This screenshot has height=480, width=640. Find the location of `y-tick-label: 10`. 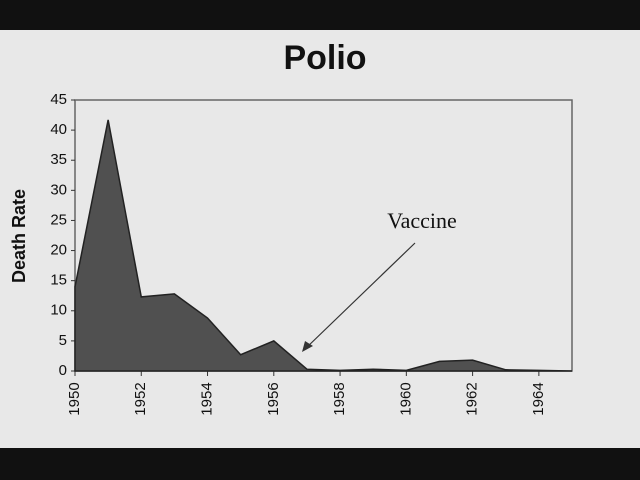

y-tick-label: 10 is located at coordinates (58, 310).